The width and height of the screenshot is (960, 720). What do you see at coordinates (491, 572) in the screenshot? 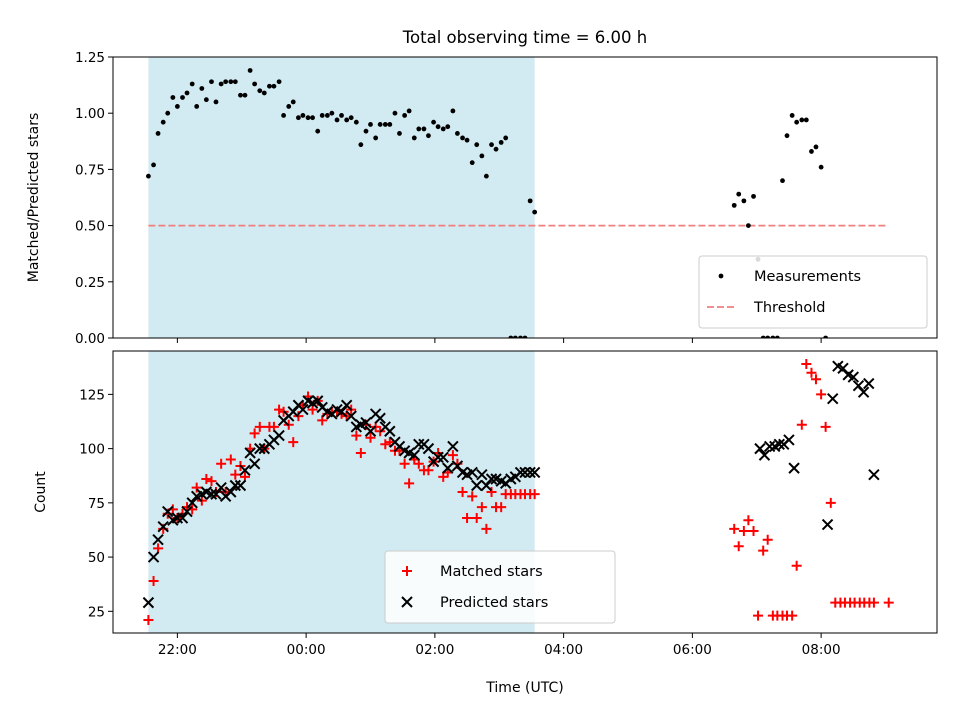
I see `legend-label: Matched stars` at bounding box center [491, 572].